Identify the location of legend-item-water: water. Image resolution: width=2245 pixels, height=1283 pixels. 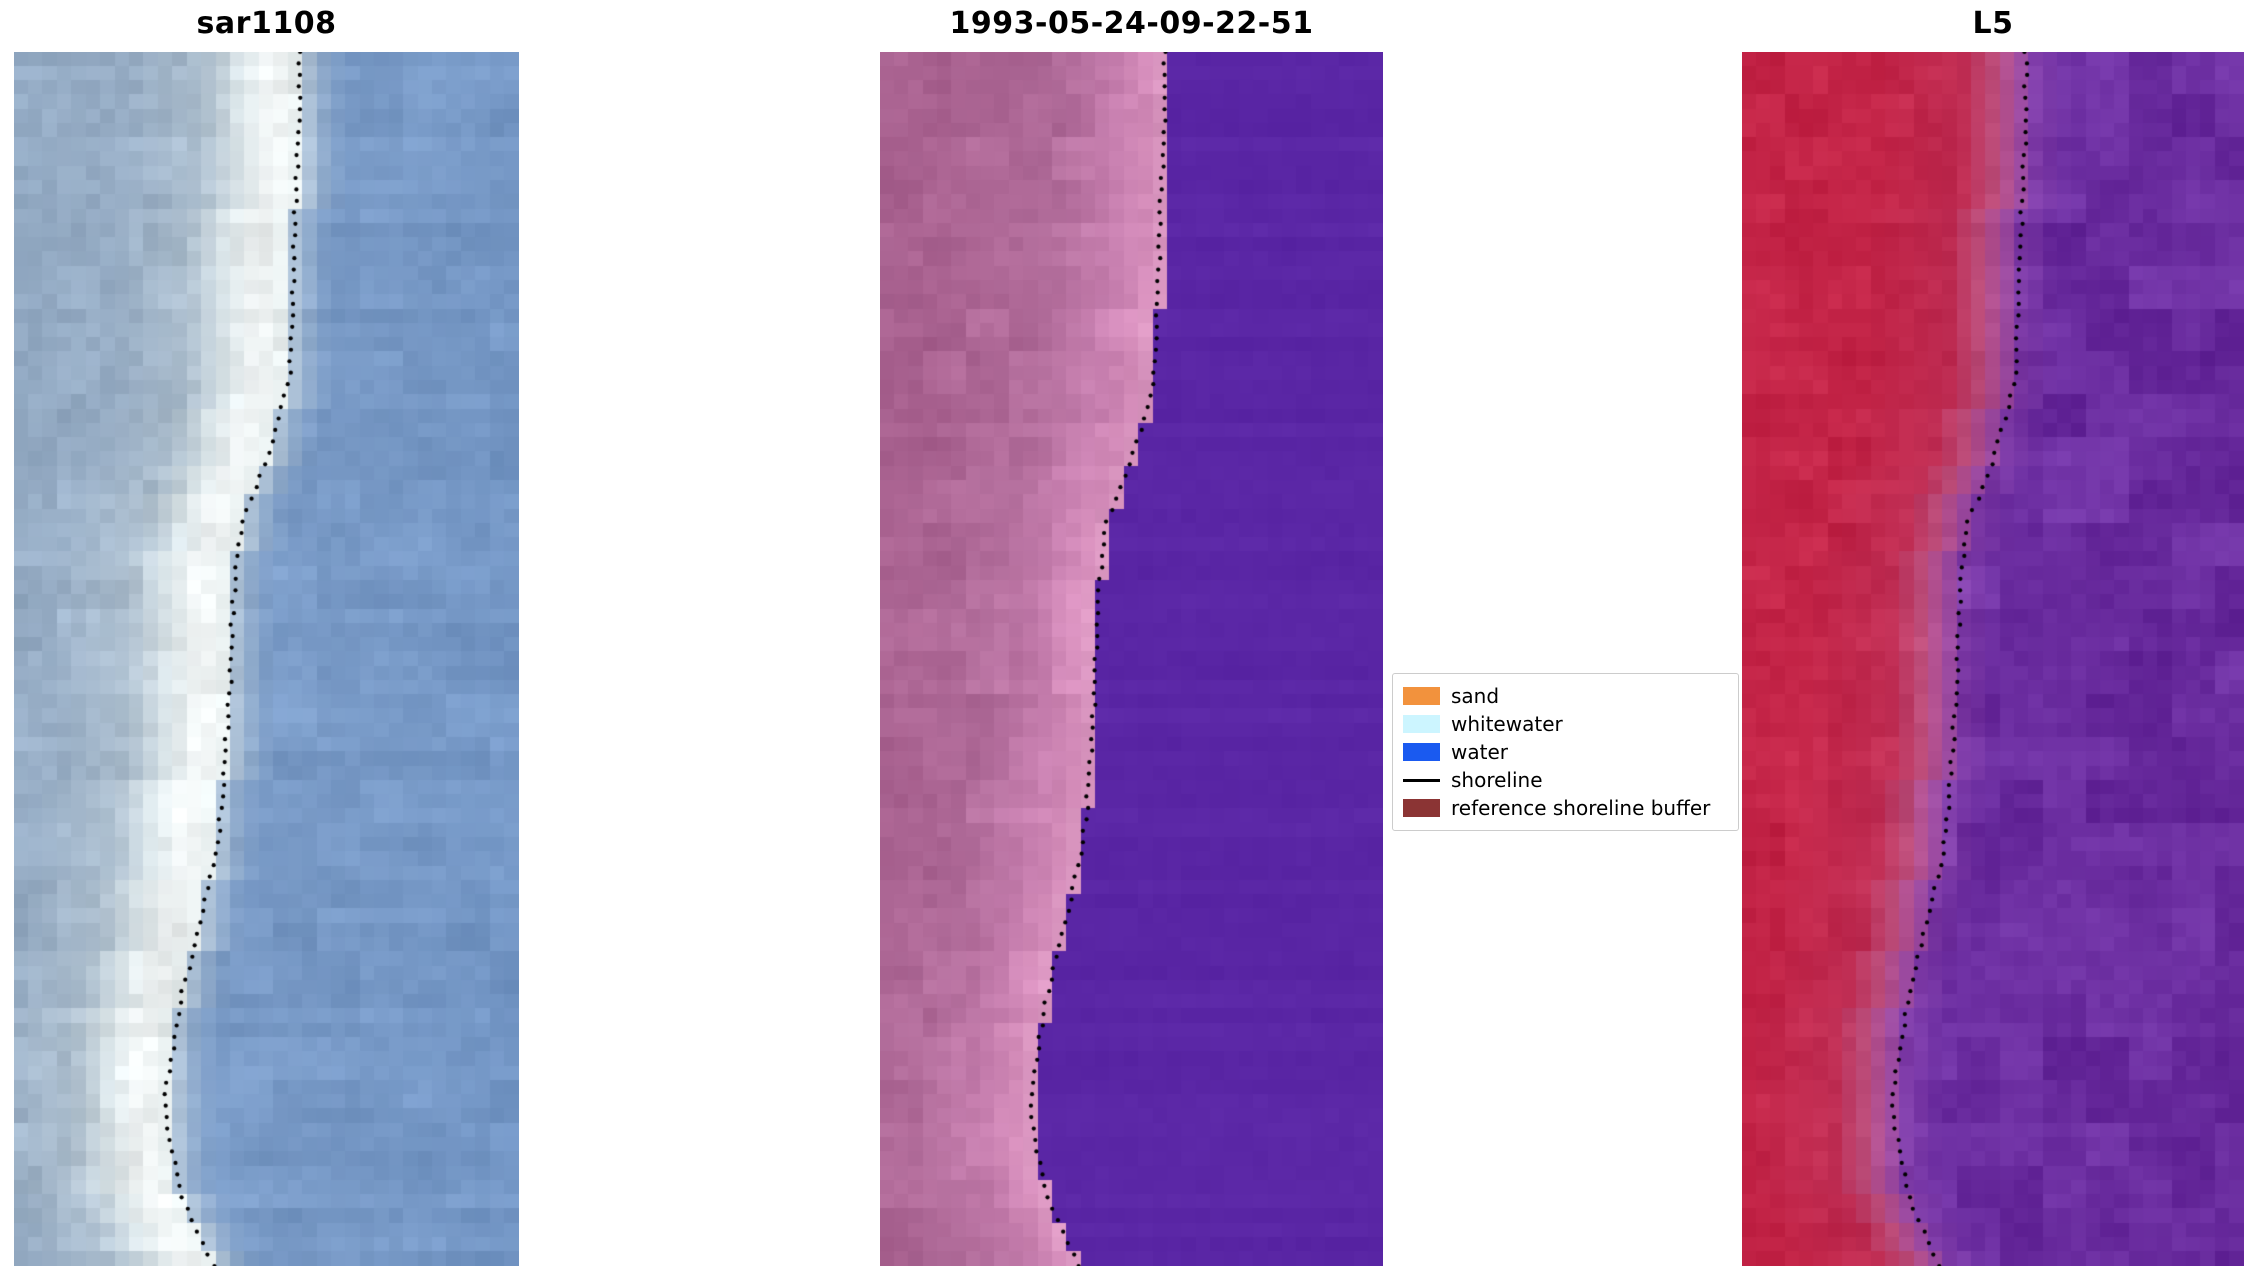
(1565, 752).